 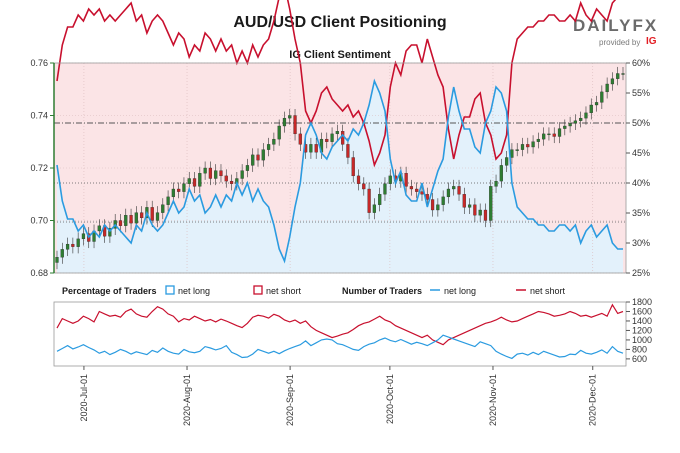 I want to click on ig-logo: IG, so click(x=651, y=41).